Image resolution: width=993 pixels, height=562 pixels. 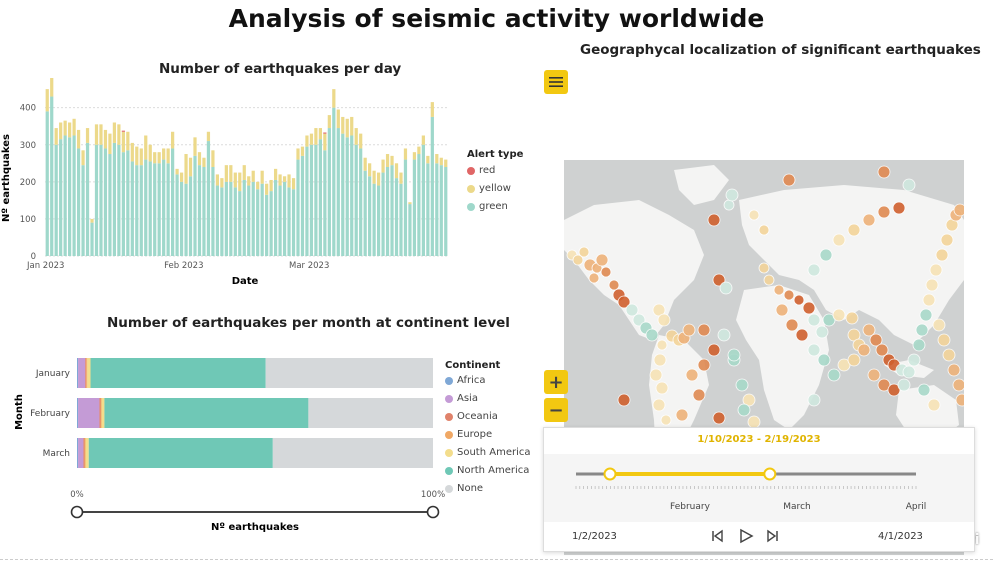 I want to click on zoom-in-button: +, so click(x=556, y=382).